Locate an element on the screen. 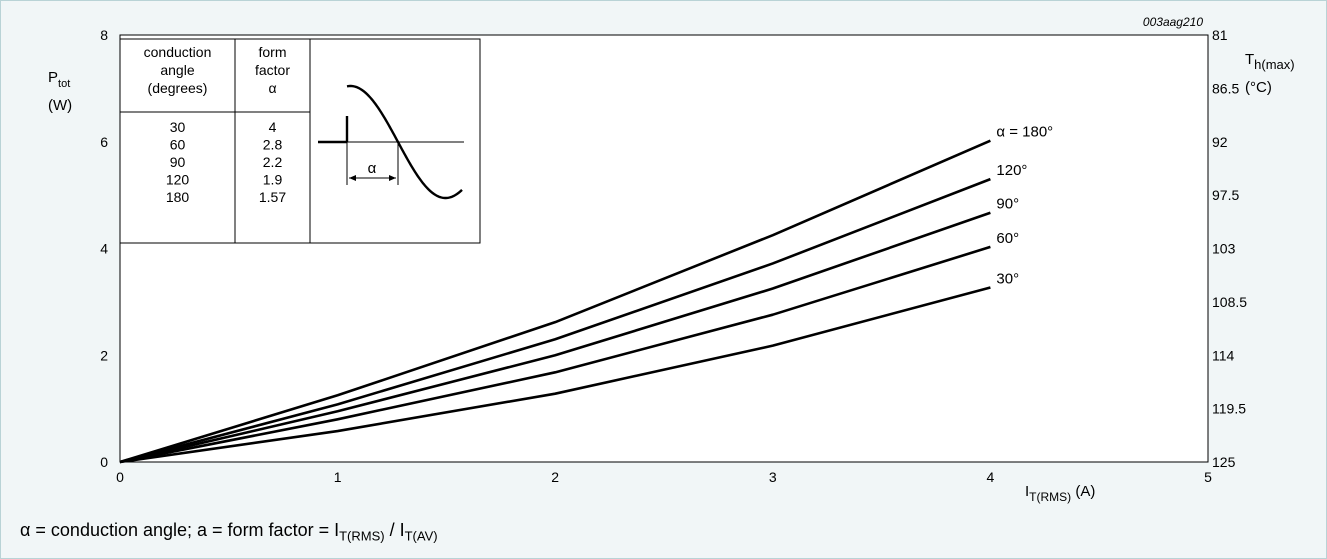 This screenshot has width=1327, height=559. inset-header-factor: form is located at coordinates (273, 52).